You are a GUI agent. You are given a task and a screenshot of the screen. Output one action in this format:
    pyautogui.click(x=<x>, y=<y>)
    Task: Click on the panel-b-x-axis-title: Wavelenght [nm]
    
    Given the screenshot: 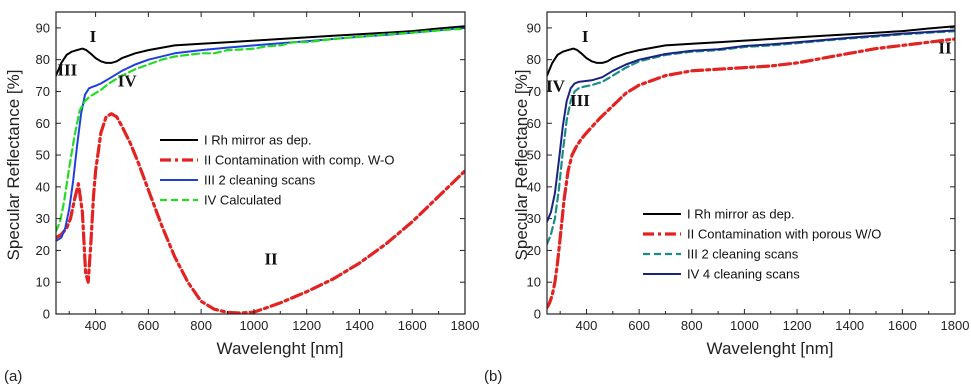 What is the action you would take?
    pyautogui.click(x=770, y=348)
    